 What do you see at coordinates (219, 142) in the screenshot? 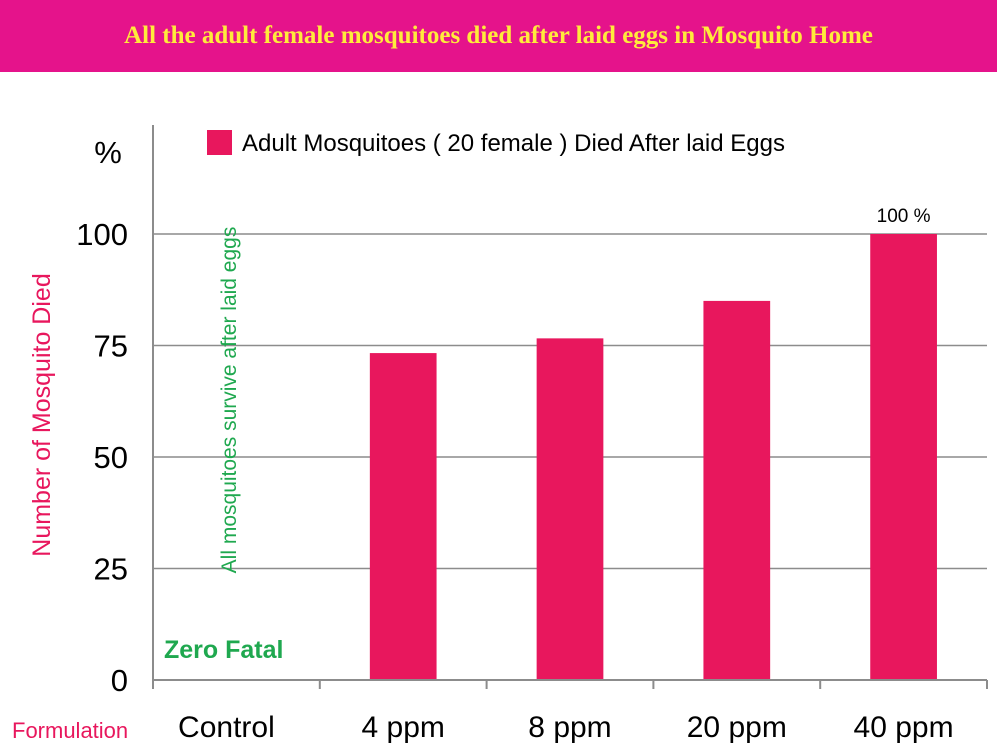
I see `legend-swatch` at bounding box center [219, 142].